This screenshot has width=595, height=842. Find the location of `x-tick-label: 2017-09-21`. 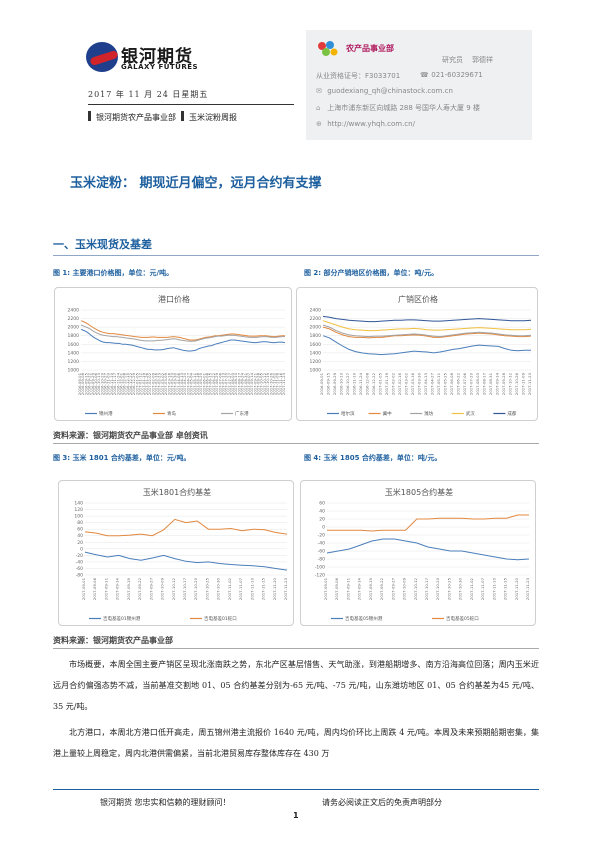

x-tick-label: 2017-09-21 is located at coordinates (254, 383).